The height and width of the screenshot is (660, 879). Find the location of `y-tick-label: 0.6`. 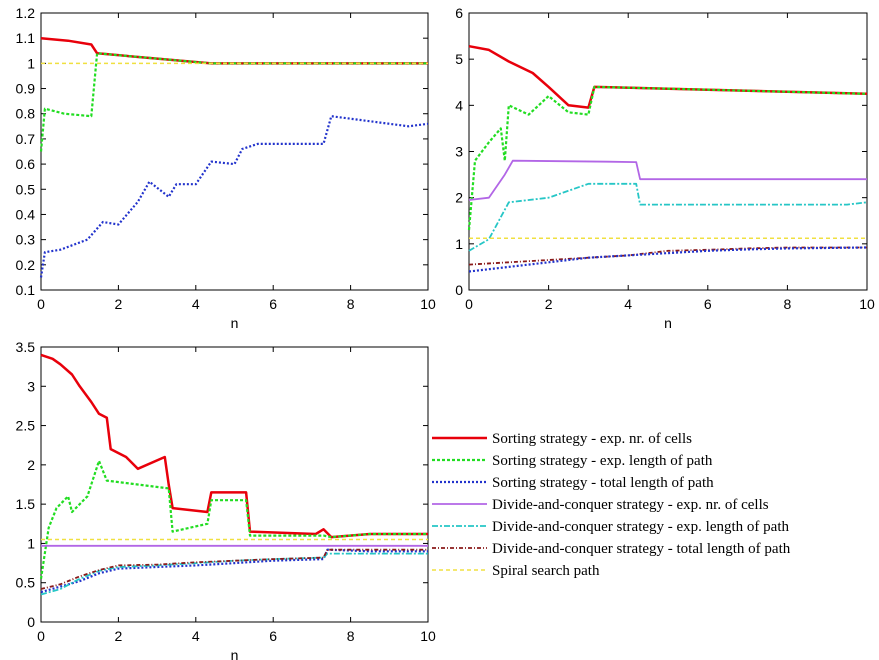

y-tick-label: 0.6 is located at coordinates (26, 164).